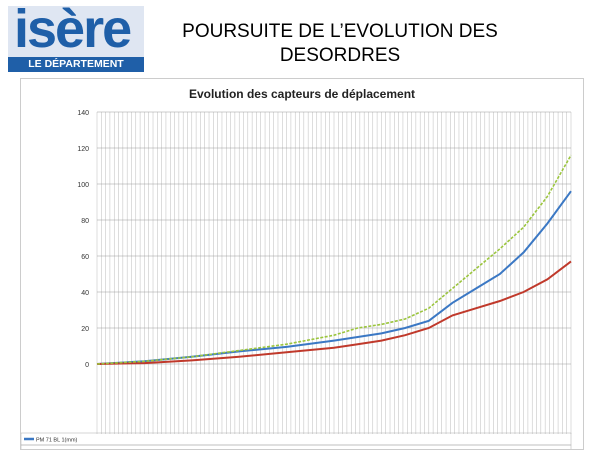 The image size is (600, 450). Describe the element at coordinates (87, 365) in the screenshot. I see `y-tick-label: 0` at that location.